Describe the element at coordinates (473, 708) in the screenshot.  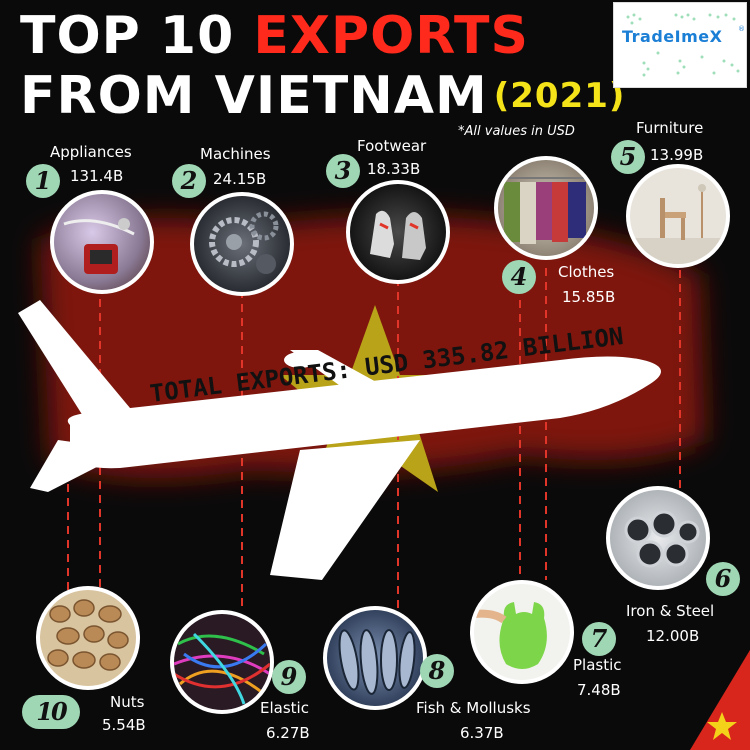
I see `item-8-name: Fish & Mollusks` at that location.